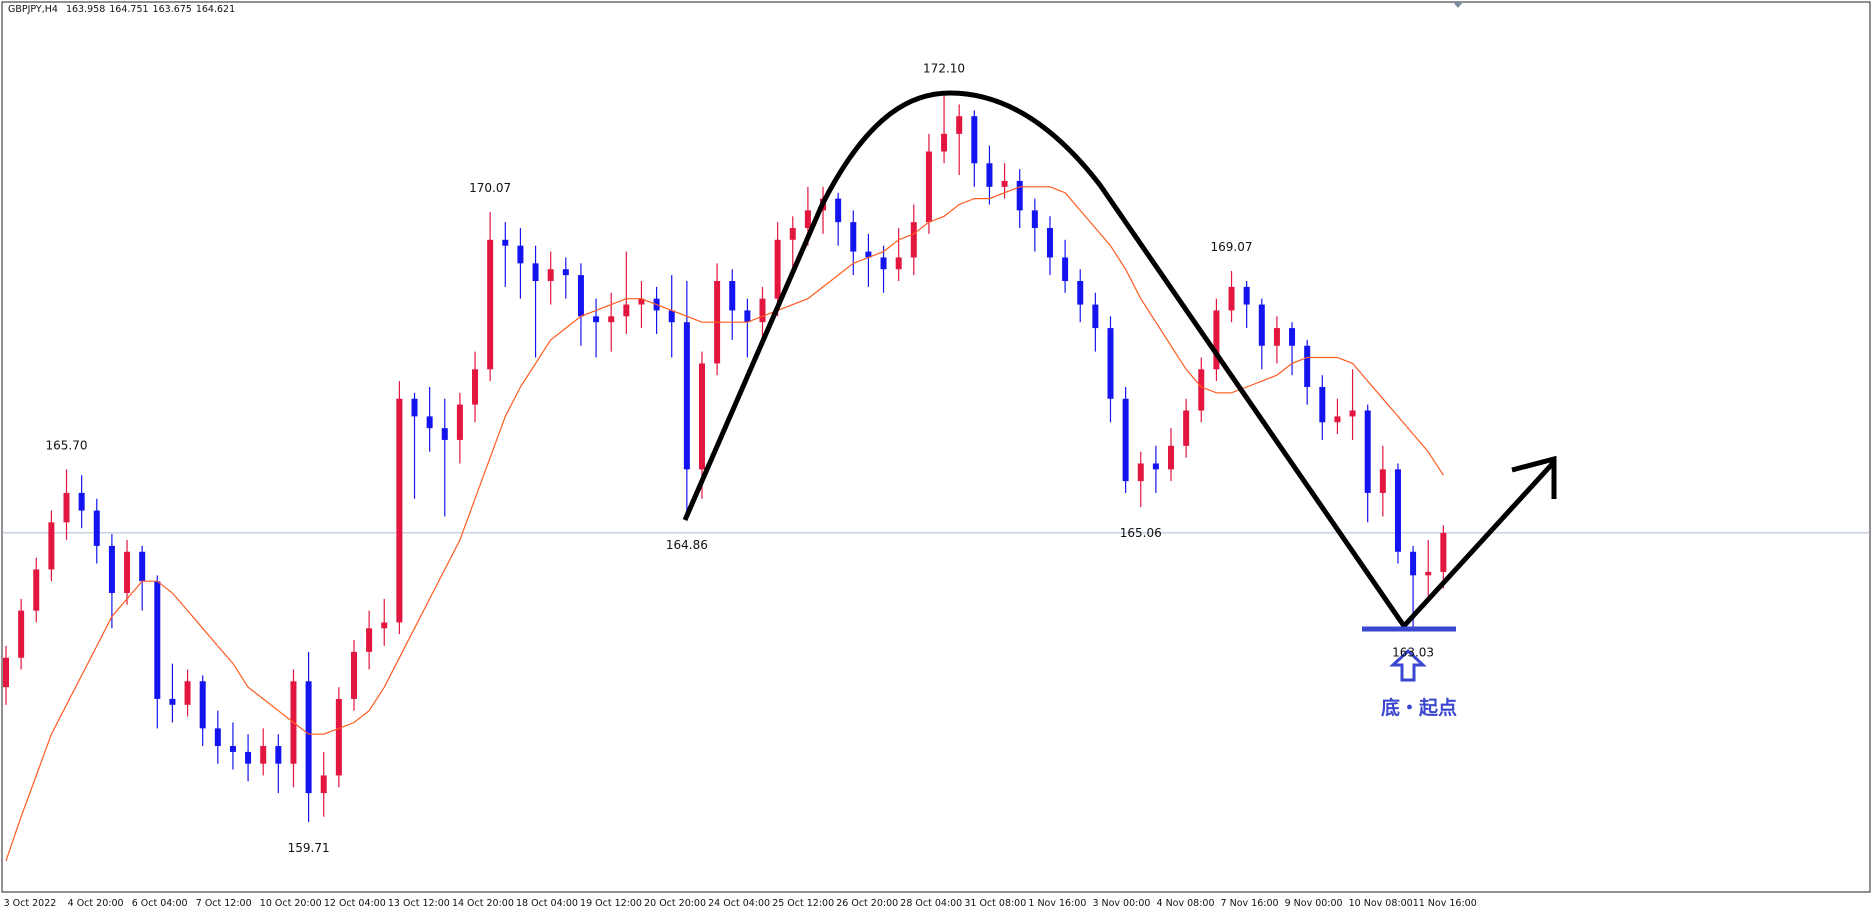 Image resolution: width=1874 pixels, height=911 pixels. I want to click on header-value: 164.621, so click(215, 9).